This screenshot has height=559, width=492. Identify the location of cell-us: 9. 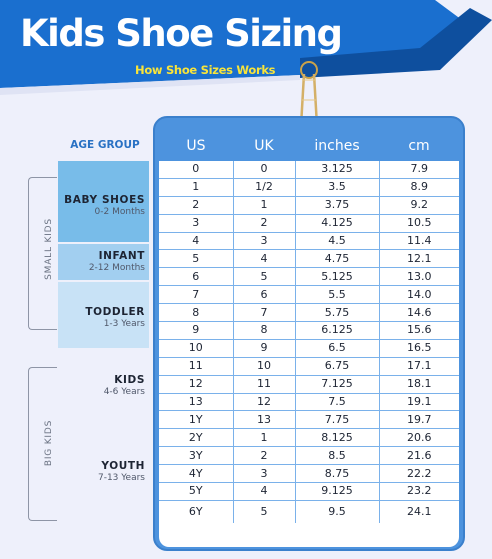
(196, 330).